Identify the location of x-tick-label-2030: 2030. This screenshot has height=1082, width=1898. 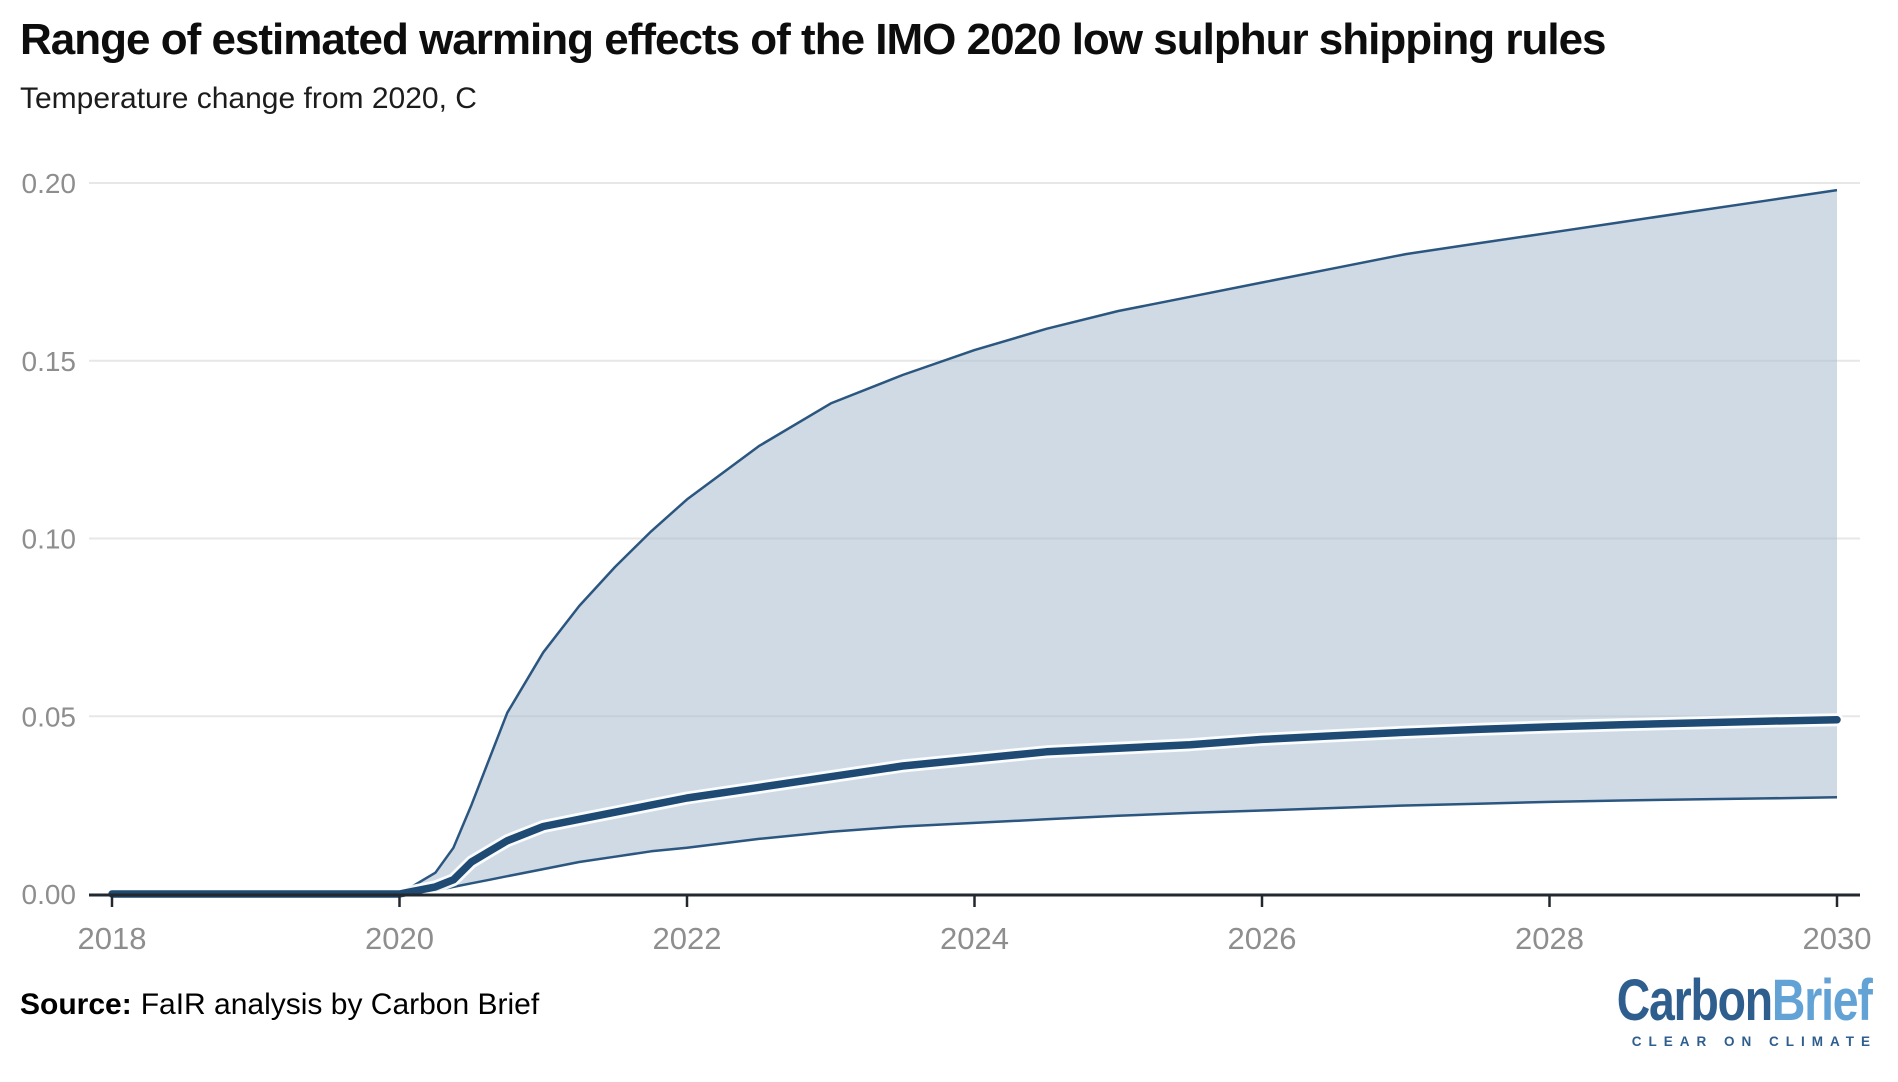
(1837, 938).